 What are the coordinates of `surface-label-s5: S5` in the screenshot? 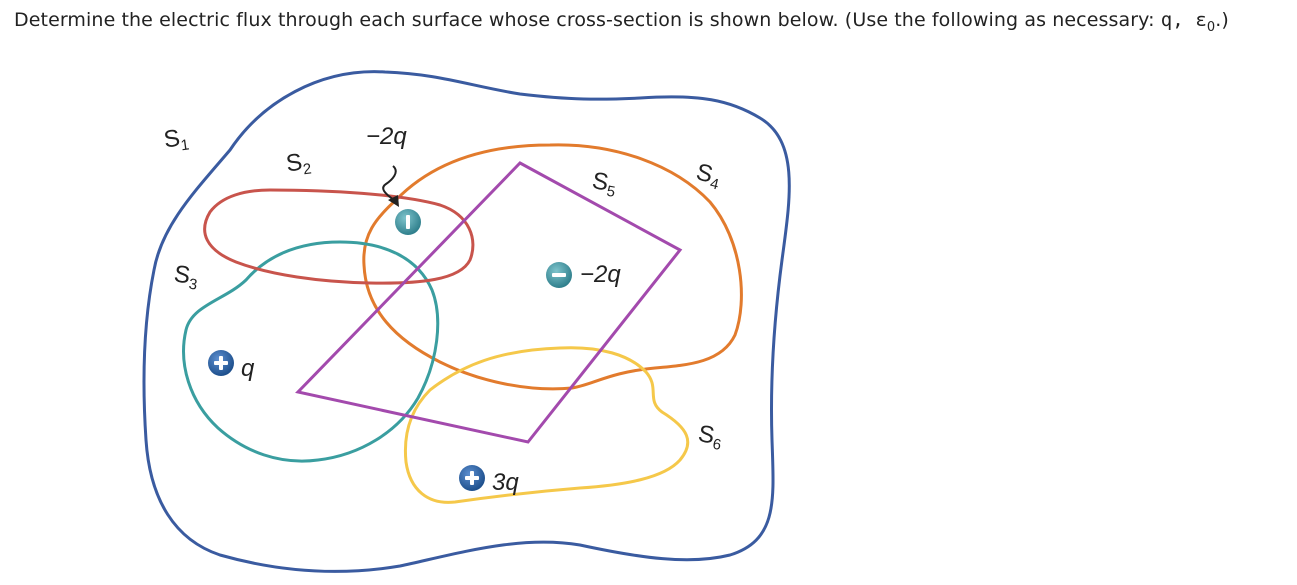 It's located at (604, 184).